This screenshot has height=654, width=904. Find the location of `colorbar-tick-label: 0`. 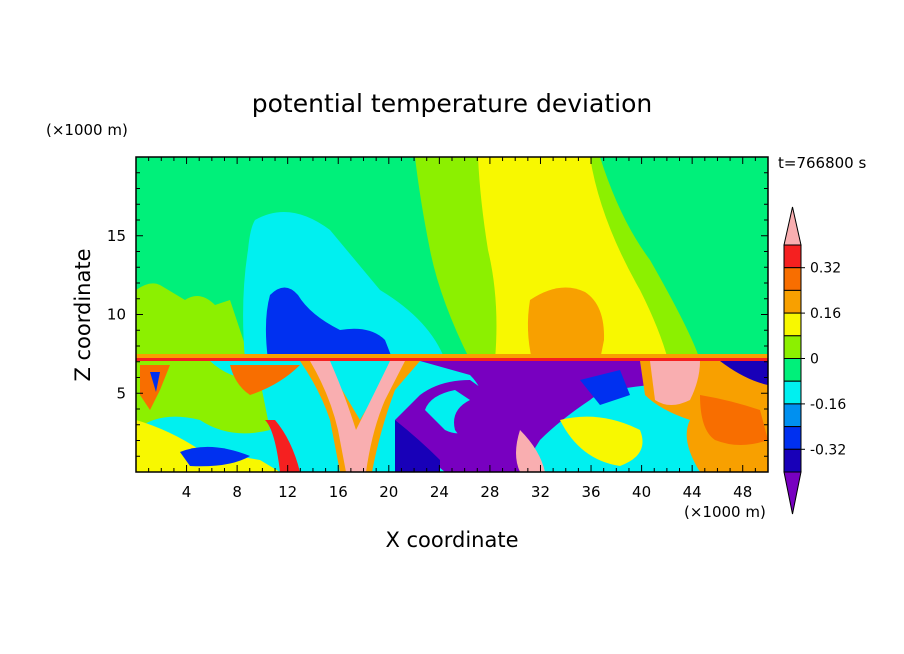

colorbar-tick-label: 0 is located at coordinates (814, 360).